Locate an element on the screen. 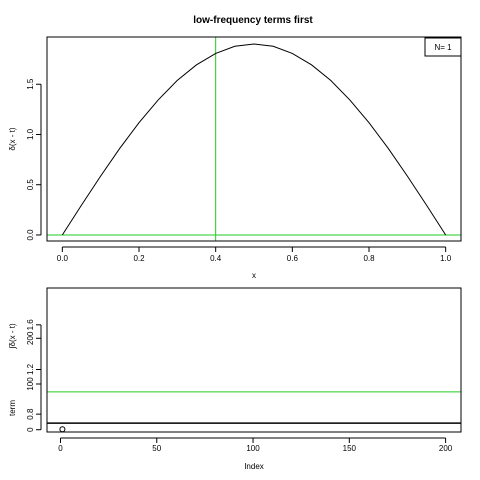  bottom-x-axis-label: Index is located at coordinates (254, 466).